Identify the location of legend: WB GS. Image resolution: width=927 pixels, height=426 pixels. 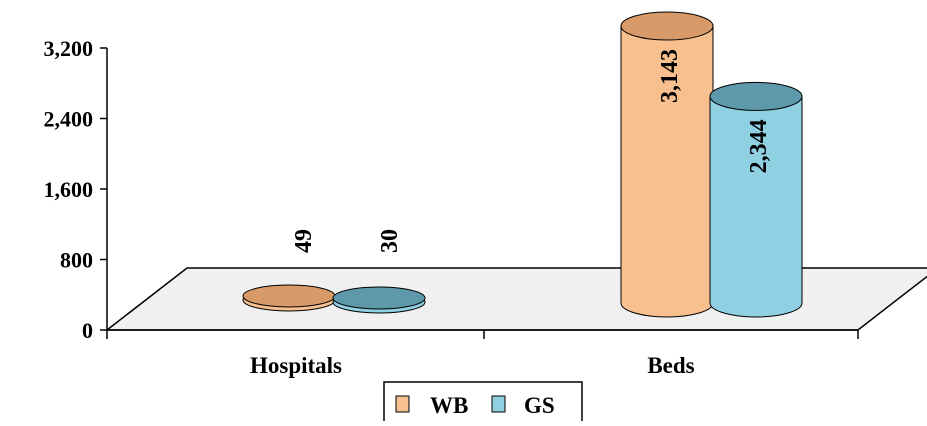
(483, 402).